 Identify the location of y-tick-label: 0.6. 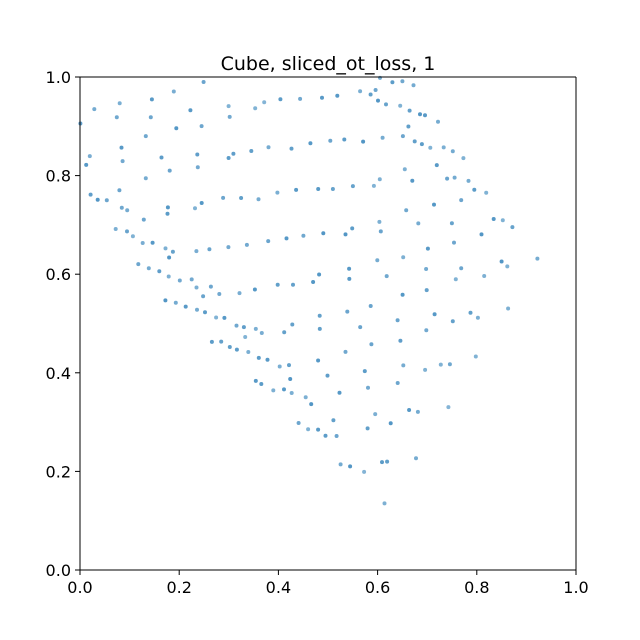
(58, 274).